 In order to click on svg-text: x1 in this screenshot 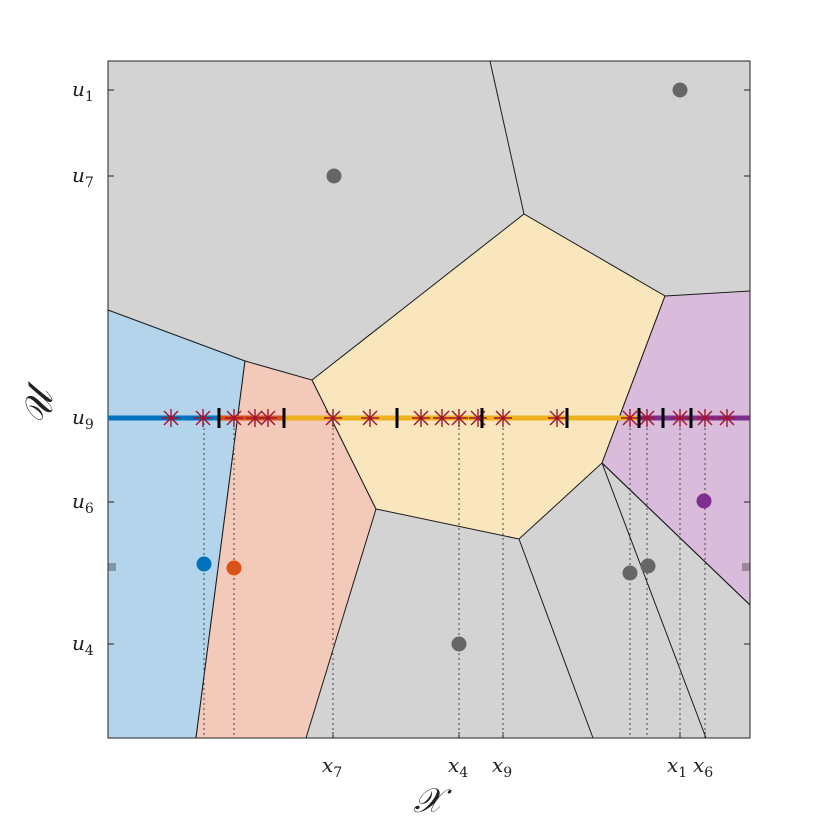, I will do `click(677, 767)`.